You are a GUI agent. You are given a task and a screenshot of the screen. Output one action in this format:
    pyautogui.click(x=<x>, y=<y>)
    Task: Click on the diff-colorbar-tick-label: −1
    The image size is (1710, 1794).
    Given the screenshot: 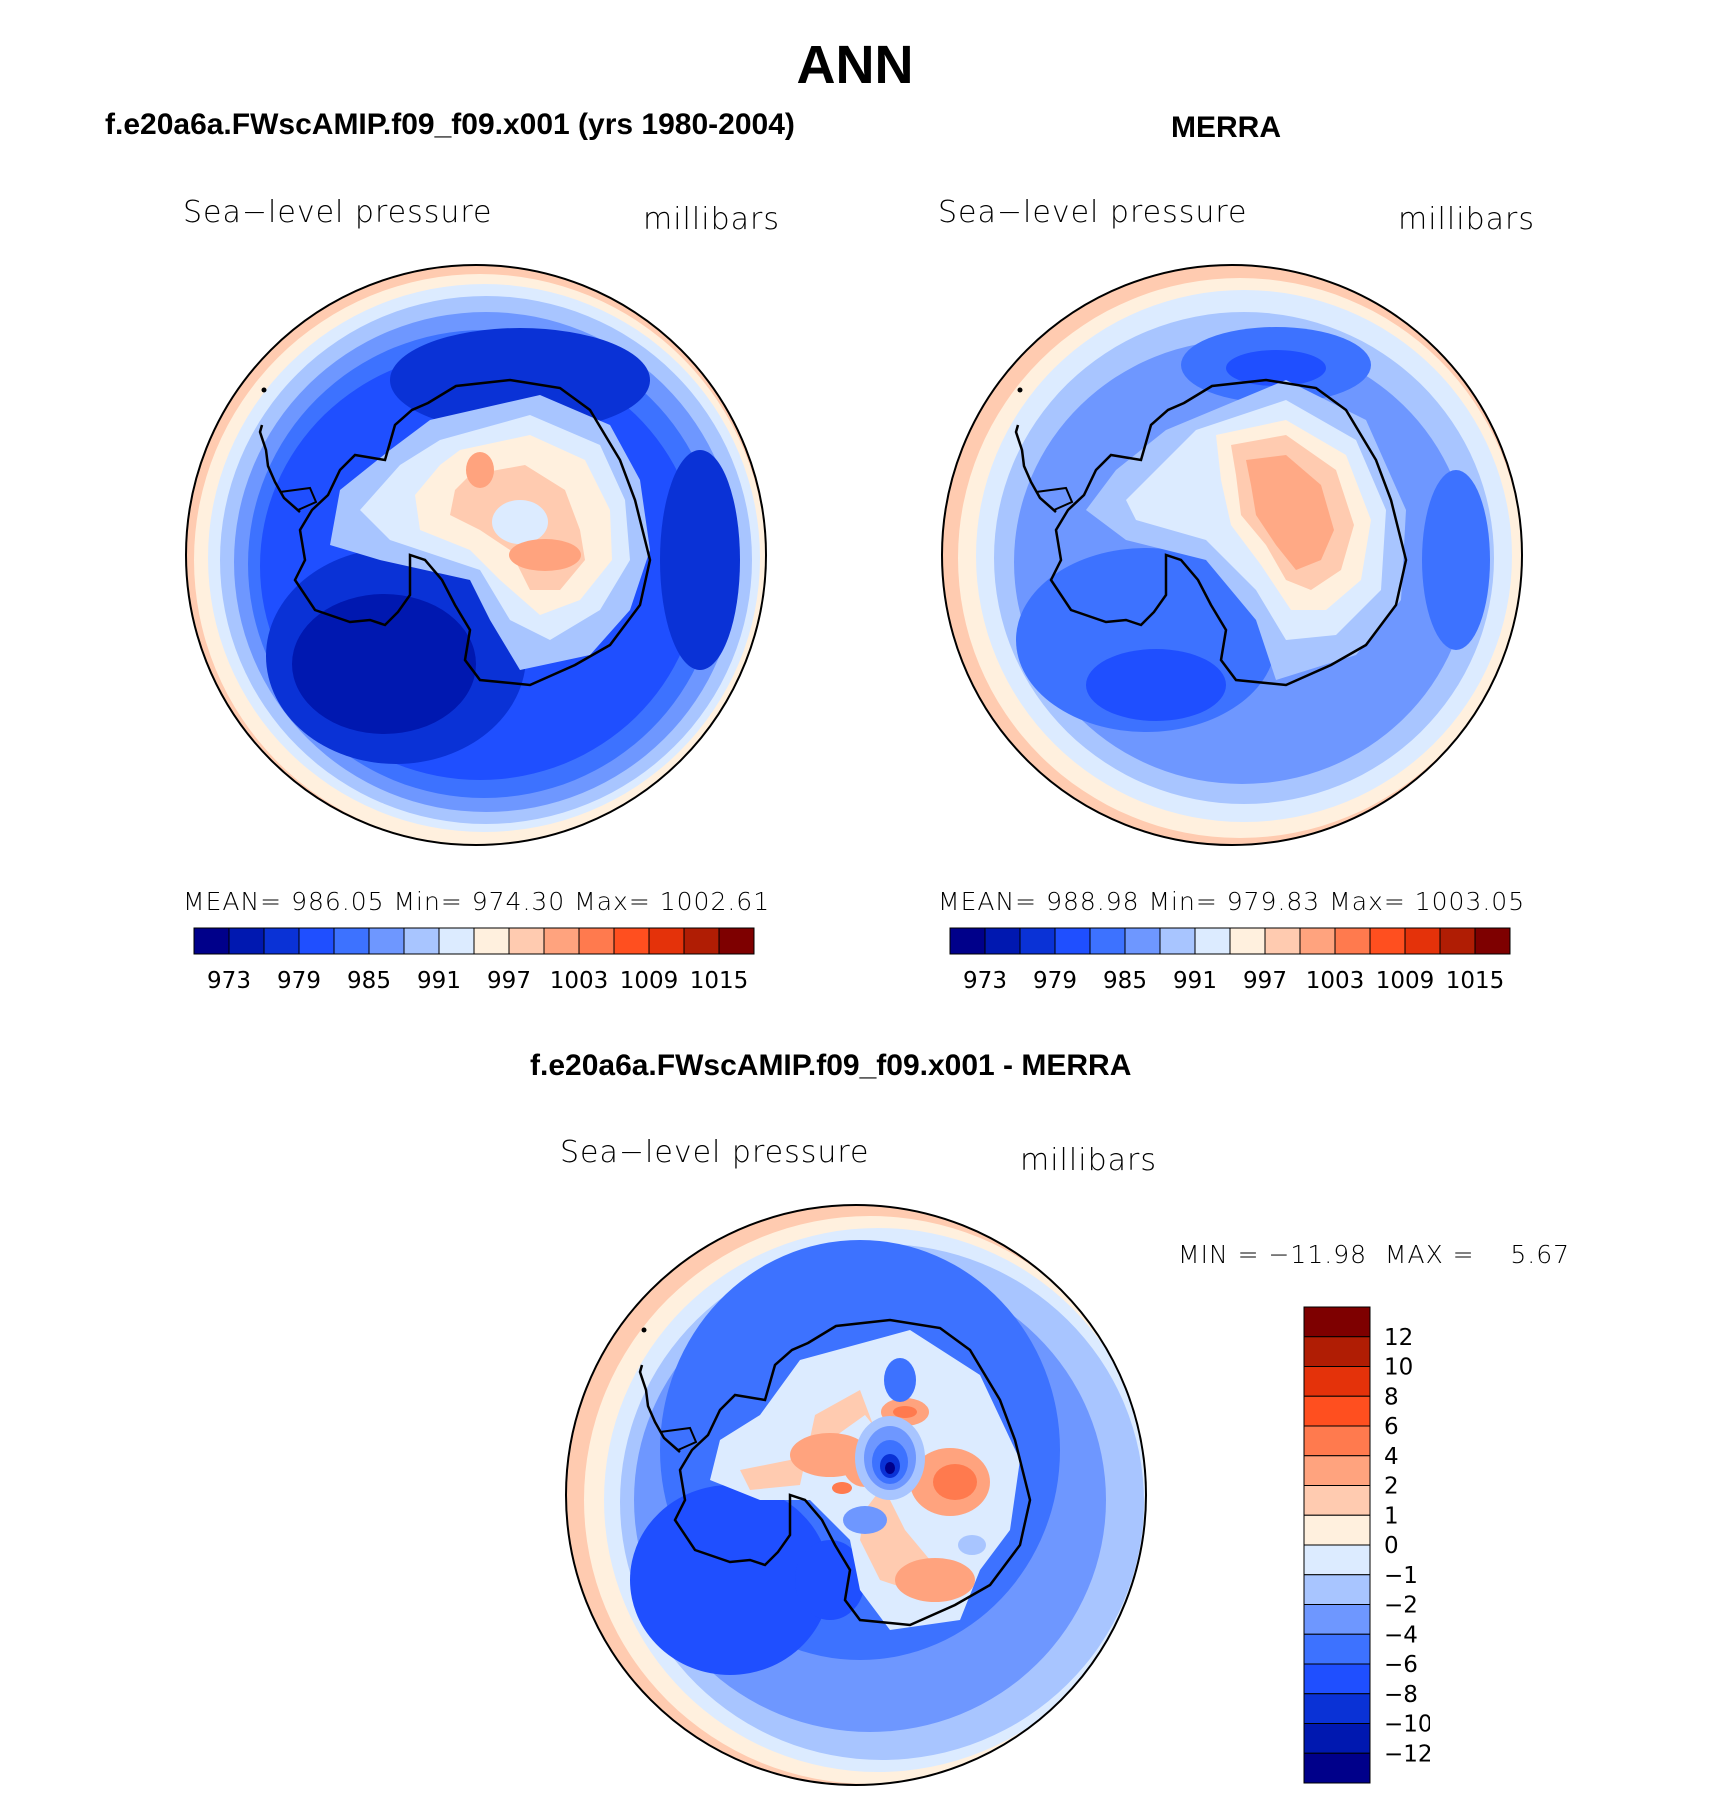 What is the action you would take?
    pyautogui.click(x=1401, y=1576)
    